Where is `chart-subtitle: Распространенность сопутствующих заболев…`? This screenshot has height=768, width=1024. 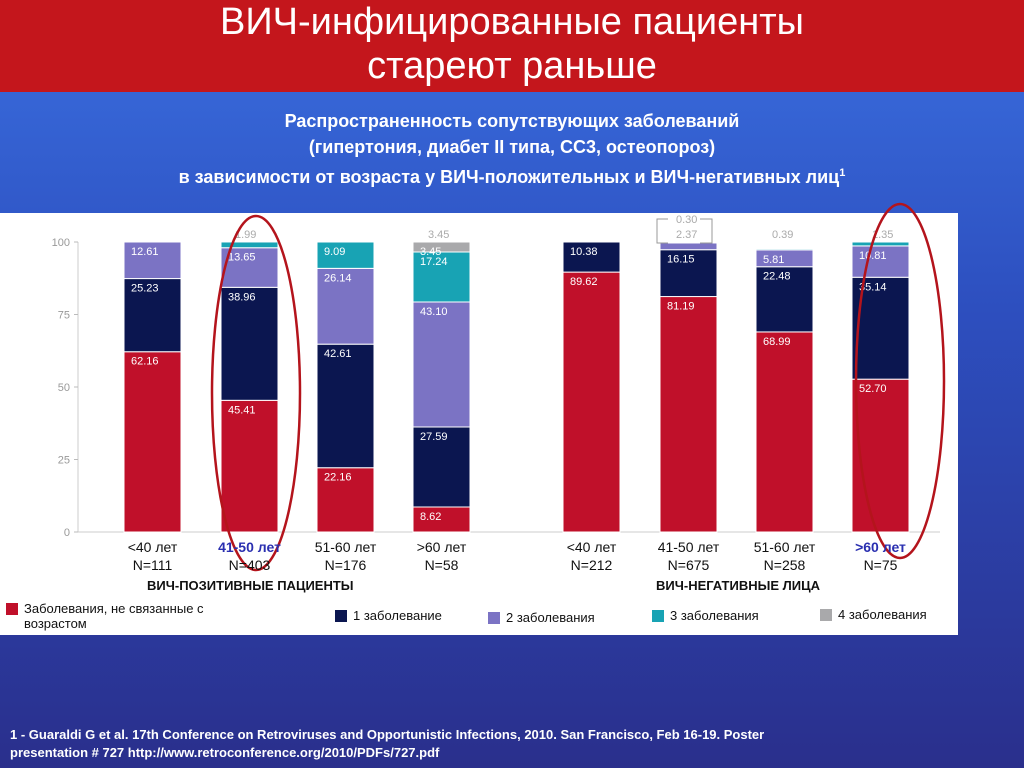
chart-subtitle: Распространенность сопутствующих заболев… is located at coordinates (512, 149).